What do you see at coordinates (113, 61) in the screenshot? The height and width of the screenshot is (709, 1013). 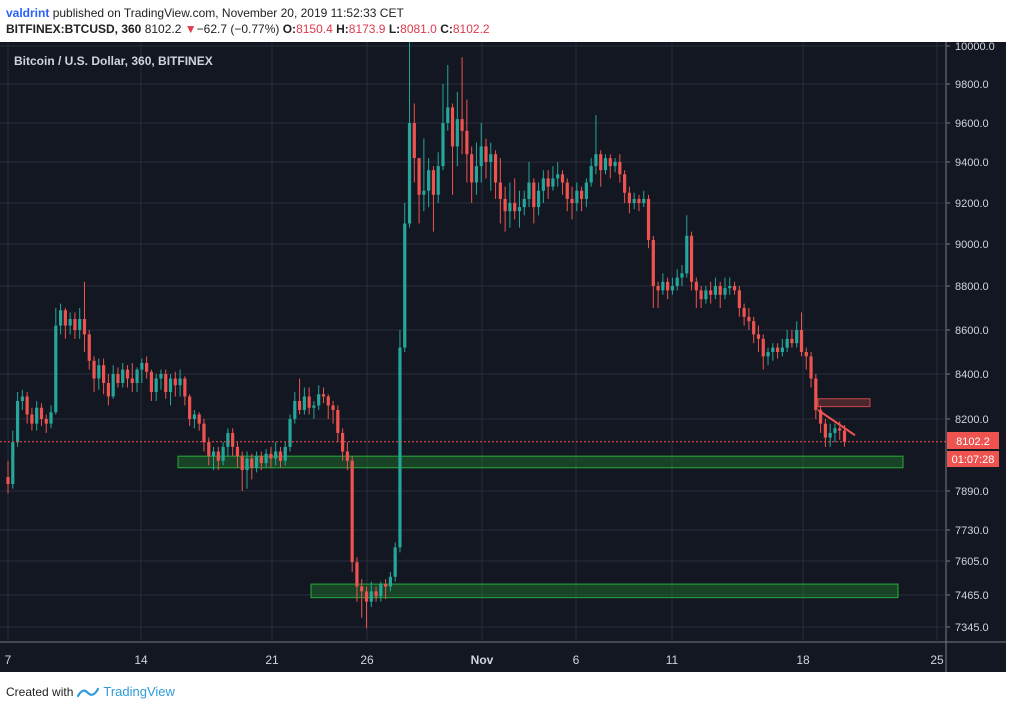 I see `chart-title: Bitcoin / U.S. Dollar, 360, BITFINEX` at bounding box center [113, 61].